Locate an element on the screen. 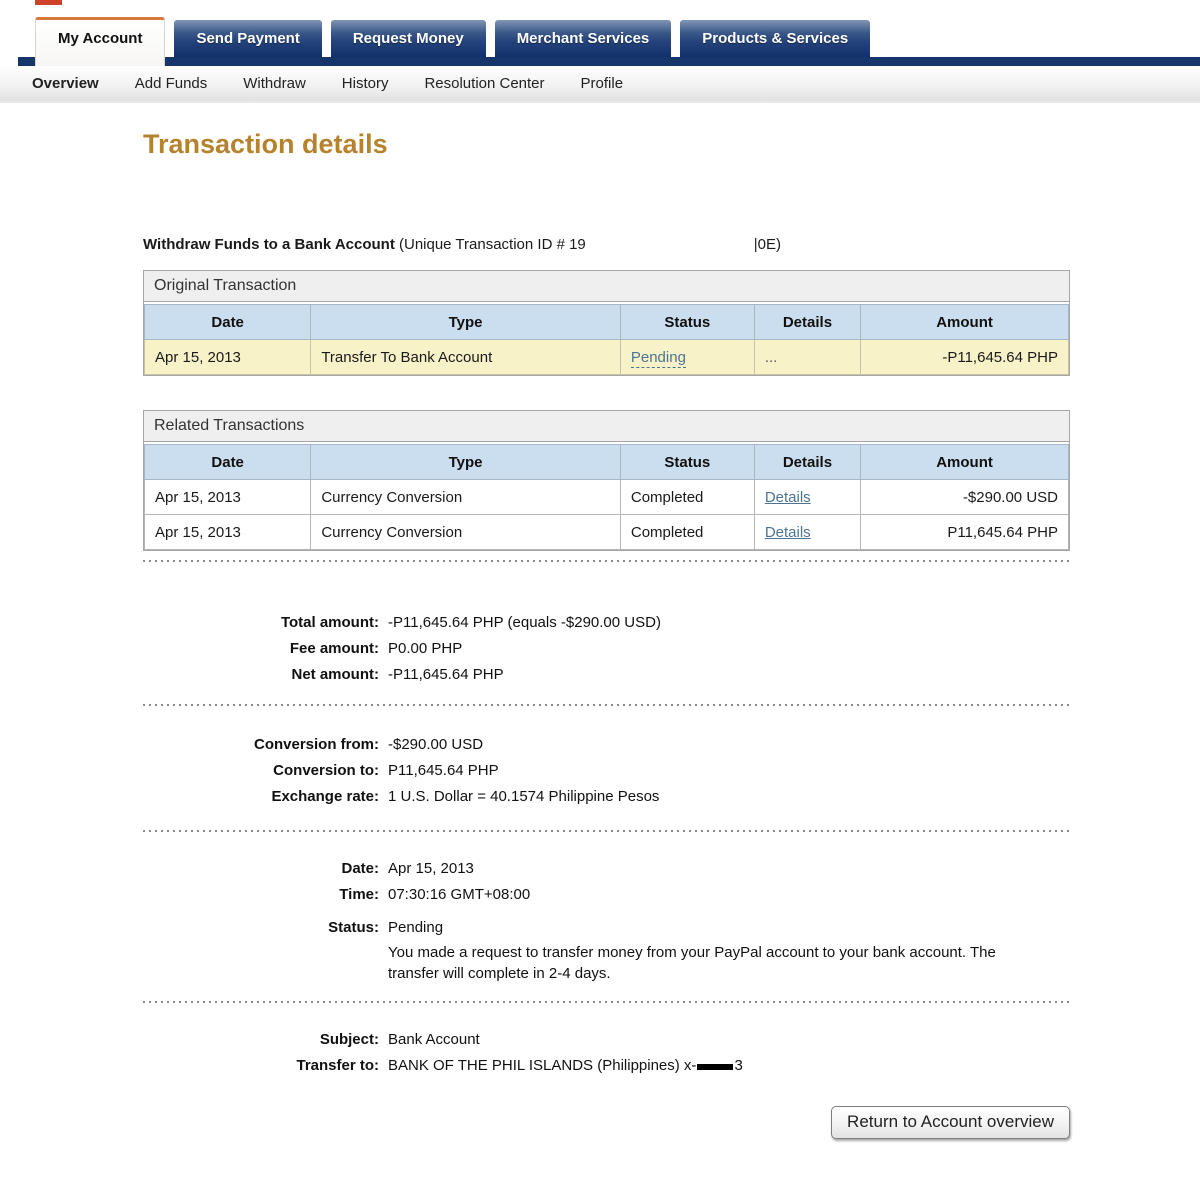  cell-amount: -P11,645.64 PHP is located at coordinates (964, 357).